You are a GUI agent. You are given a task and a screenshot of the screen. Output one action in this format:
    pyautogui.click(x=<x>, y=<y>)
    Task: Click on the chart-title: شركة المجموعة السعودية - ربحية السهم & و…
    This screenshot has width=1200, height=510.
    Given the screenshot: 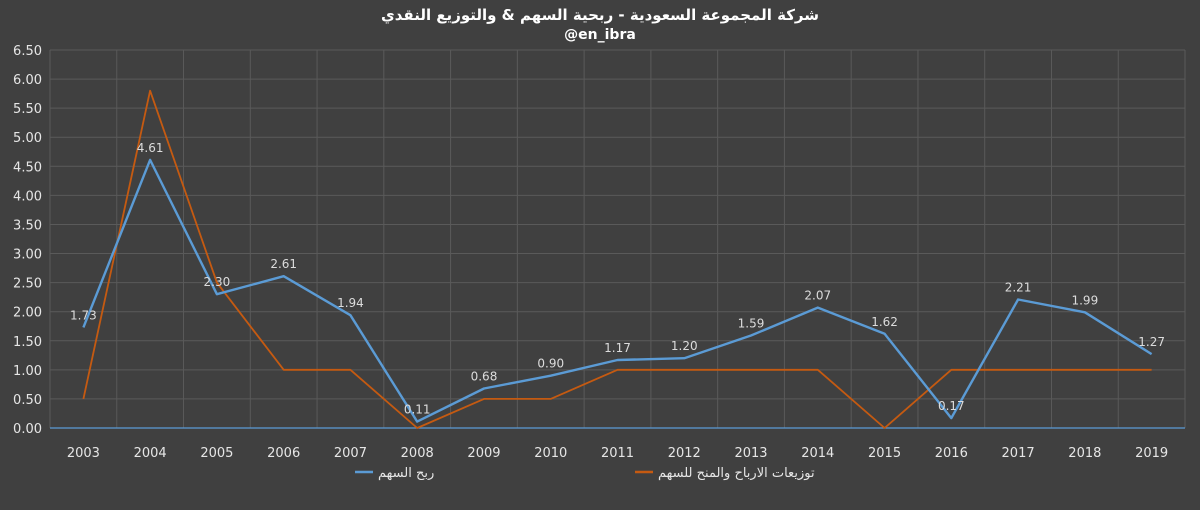 What is the action you would take?
    pyautogui.click(x=599, y=15)
    